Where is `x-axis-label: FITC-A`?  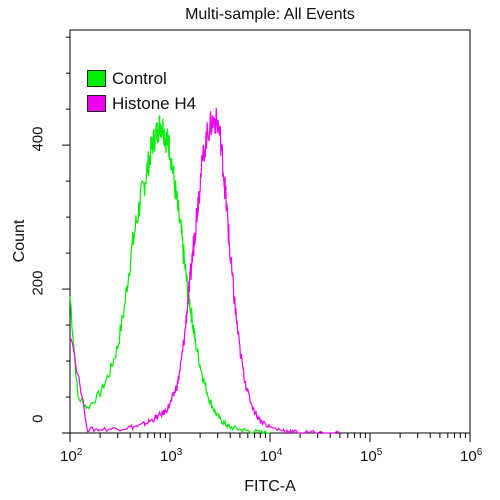
x-axis-label: FITC-A is located at coordinates (270, 486).